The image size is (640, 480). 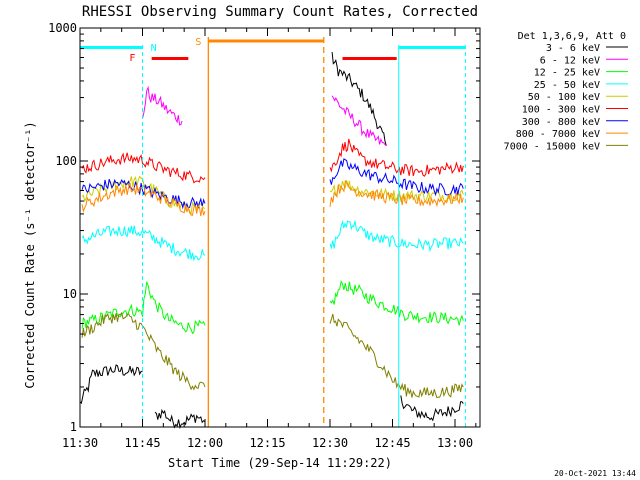 What do you see at coordinates (564, 97) in the screenshot?
I see `legend-label-4: 50 - 100 keV` at bounding box center [564, 97].